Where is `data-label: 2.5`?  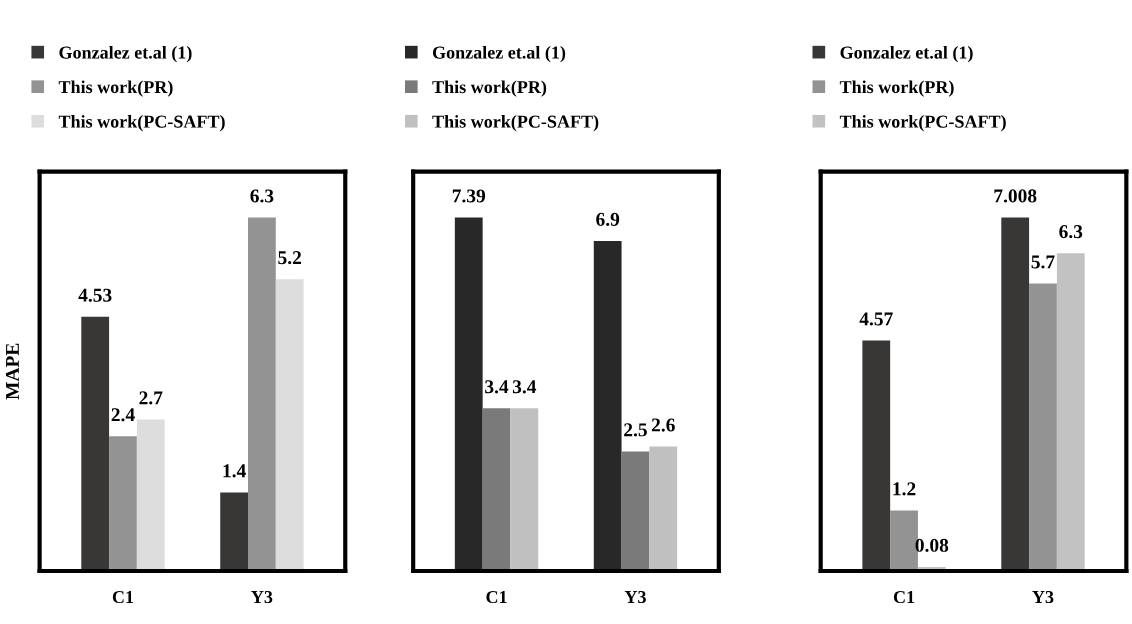 data-label: 2.5 is located at coordinates (635, 430).